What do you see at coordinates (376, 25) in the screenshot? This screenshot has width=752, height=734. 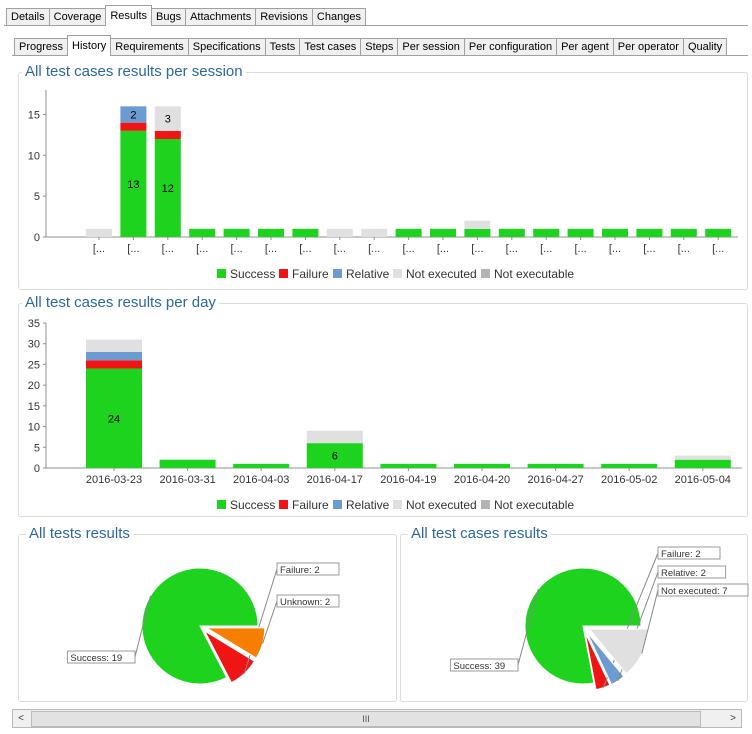 I see `main-tab-divider` at bounding box center [376, 25].